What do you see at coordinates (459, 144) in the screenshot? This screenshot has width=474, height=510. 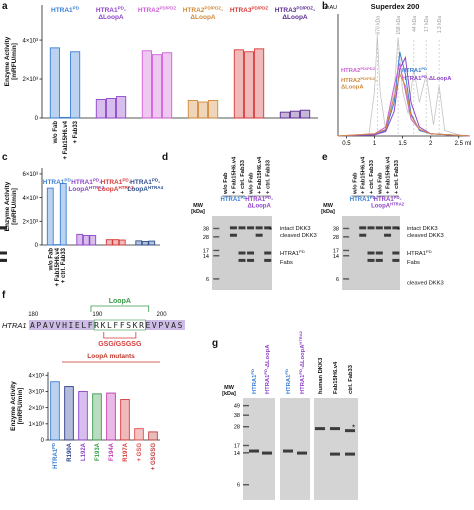 I see `x-tick-label: 2.5` at bounding box center [459, 144].